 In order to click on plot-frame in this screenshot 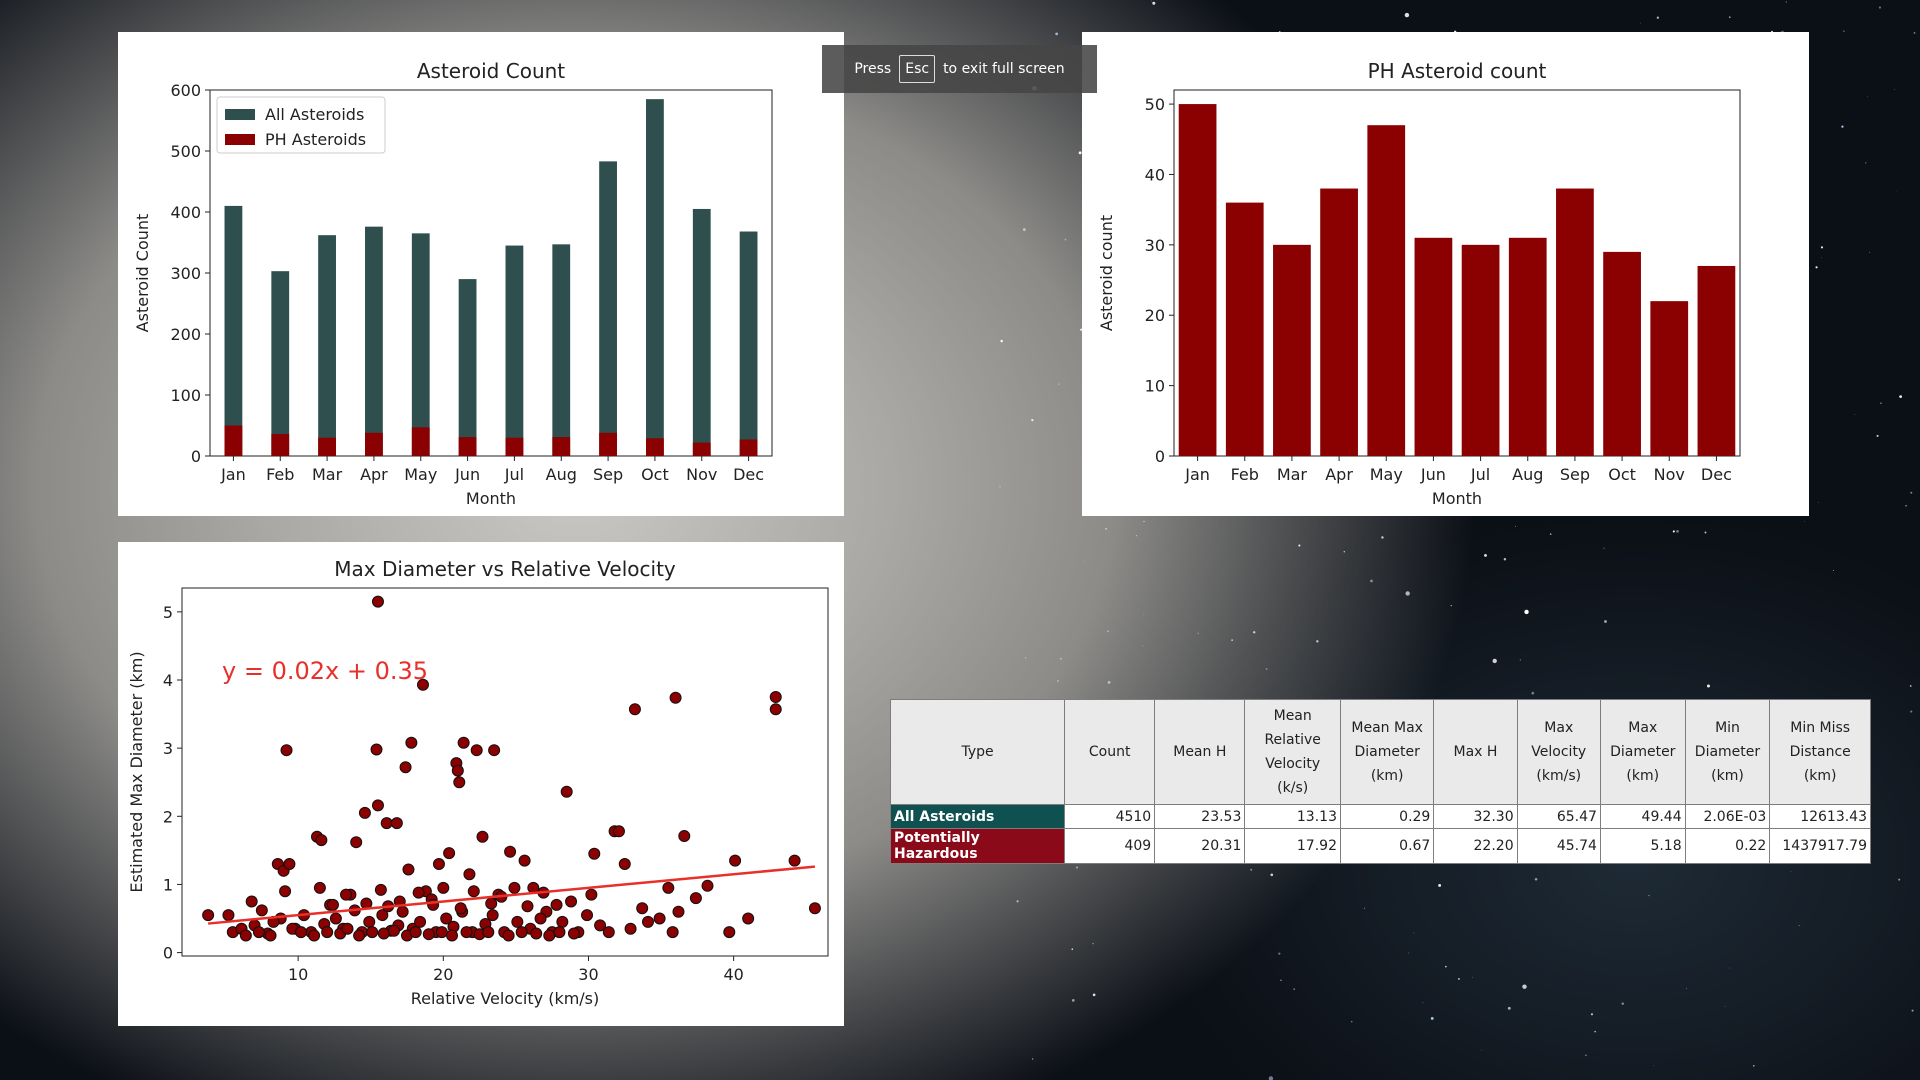, I will do `click(1457, 273)`.